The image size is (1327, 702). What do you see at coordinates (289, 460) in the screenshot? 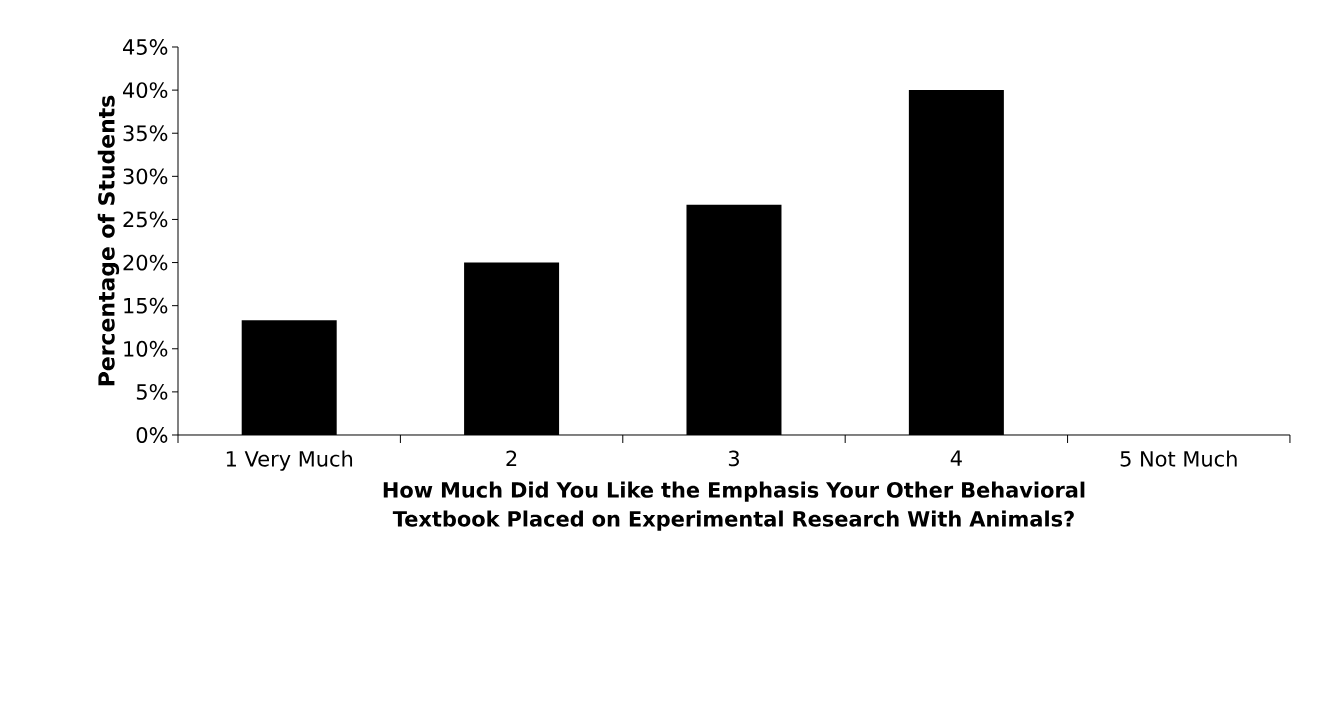
I see `x-tick-label: 1 Very Much` at bounding box center [289, 460].